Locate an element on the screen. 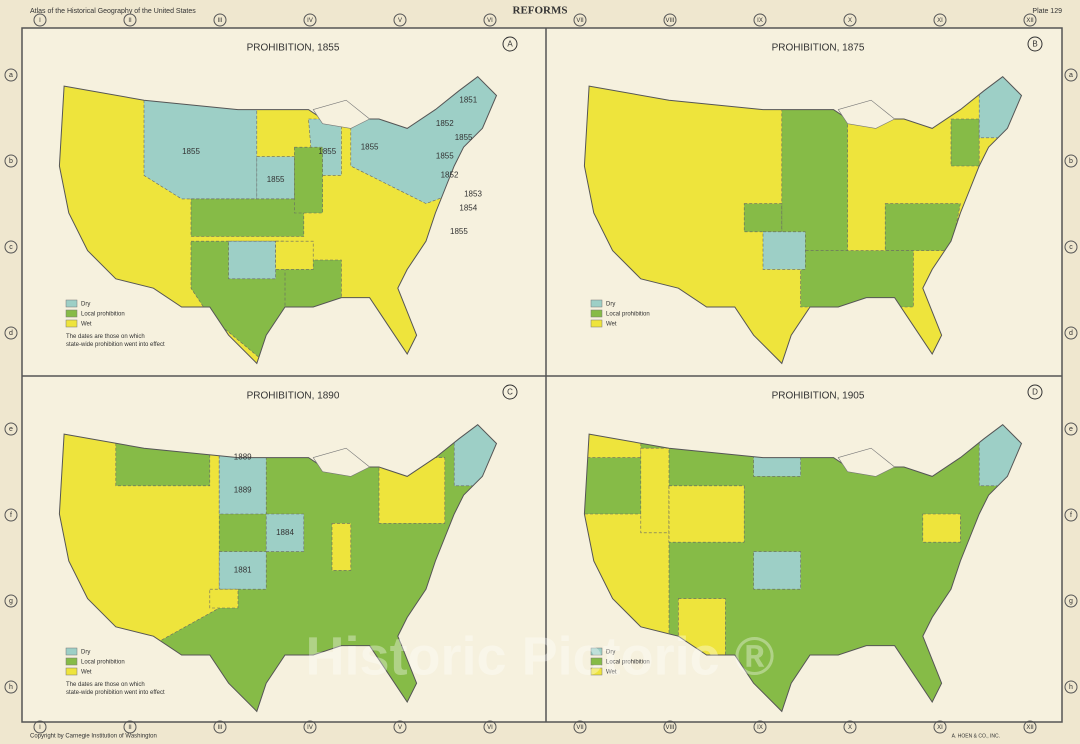  grid-ref-row: b is located at coordinates (1071, 161).